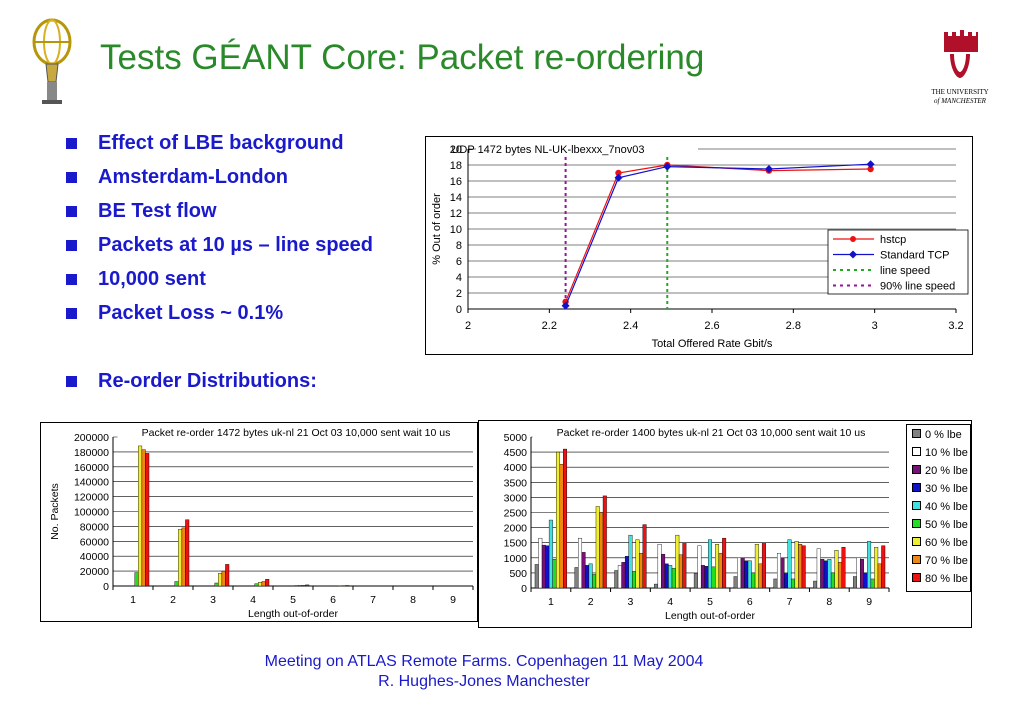 The image size is (1023, 708). I want to click on y-tick-label: 12, so click(456, 214).